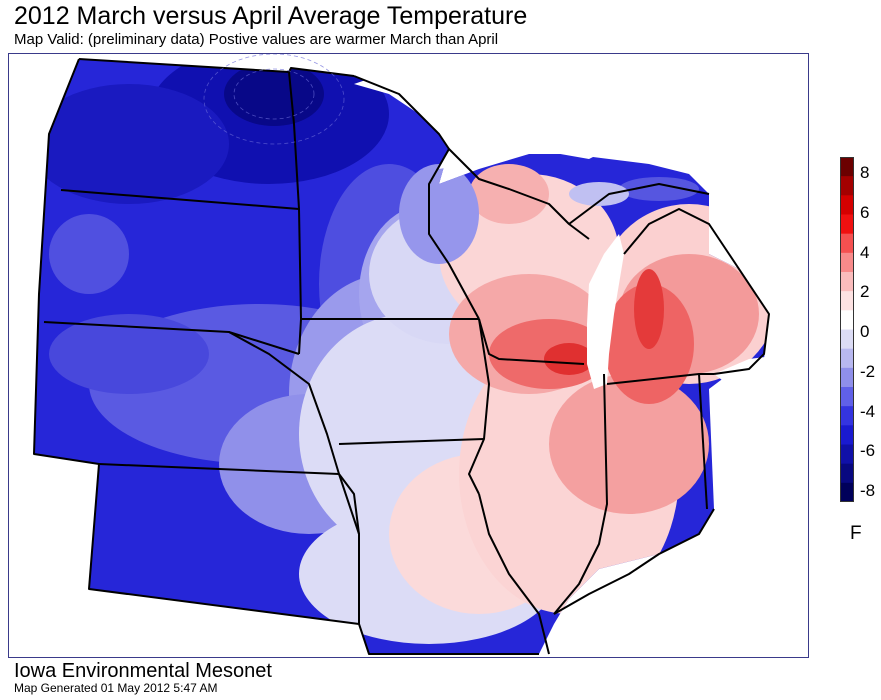  I want to click on legend-tick-label: 8, so click(865, 172).